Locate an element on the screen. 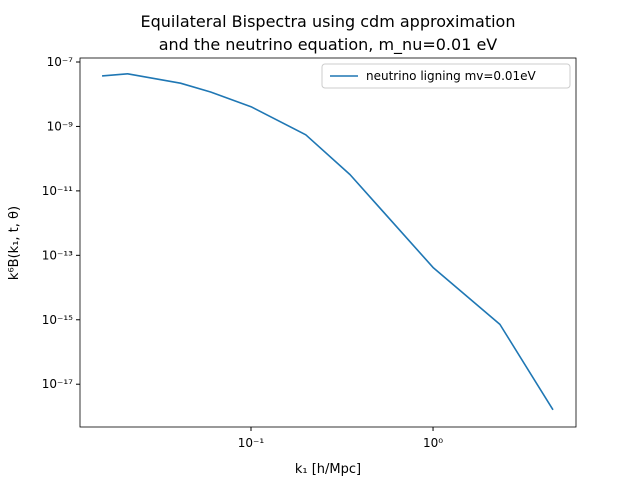 The width and height of the screenshot is (640, 484). y-tick-label: 10⁻¹¹ is located at coordinates (57, 191).